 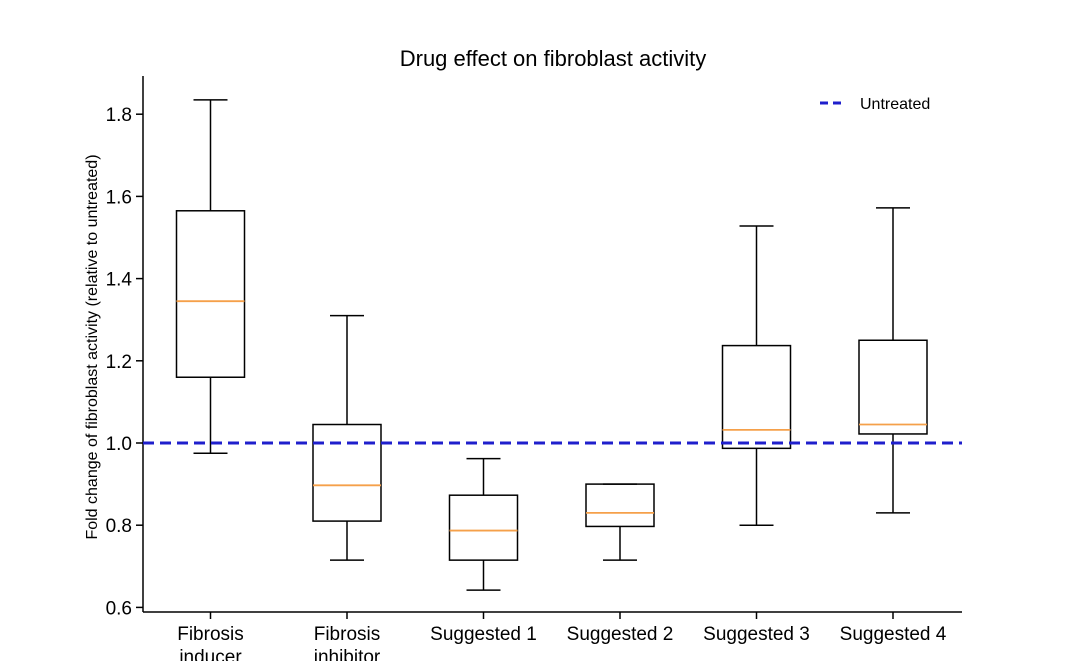 What do you see at coordinates (893, 634) in the screenshot?
I see `x-tick-label: Suggested 4` at bounding box center [893, 634].